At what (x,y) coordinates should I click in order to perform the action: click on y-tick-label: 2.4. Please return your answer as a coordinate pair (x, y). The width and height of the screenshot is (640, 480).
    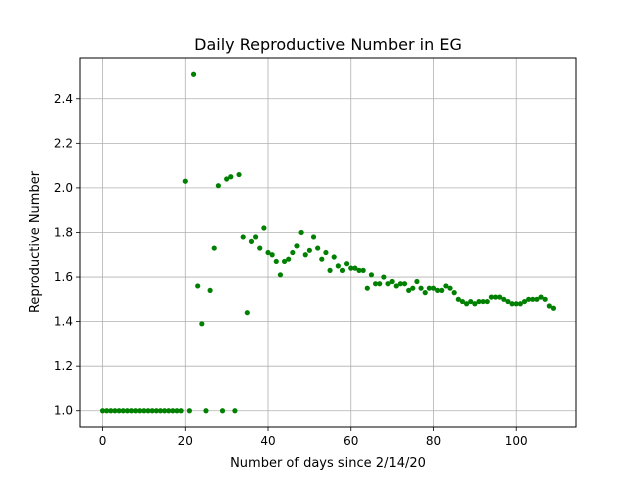
    Looking at the image, I should click on (63, 99).